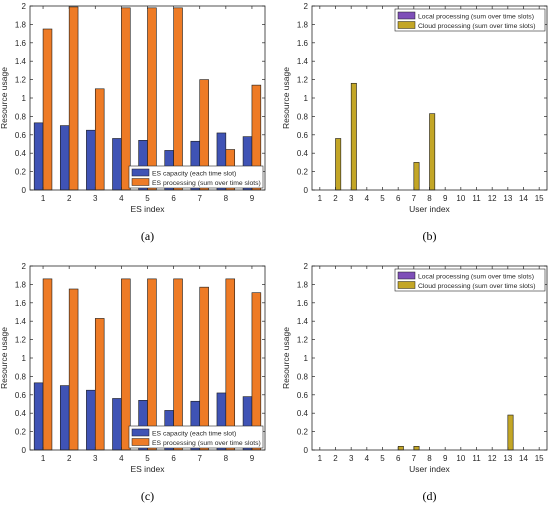 The height and width of the screenshot is (508, 550). Describe the element at coordinates (303, 303) in the screenshot. I see `y-tick-label: 1.6` at that location.